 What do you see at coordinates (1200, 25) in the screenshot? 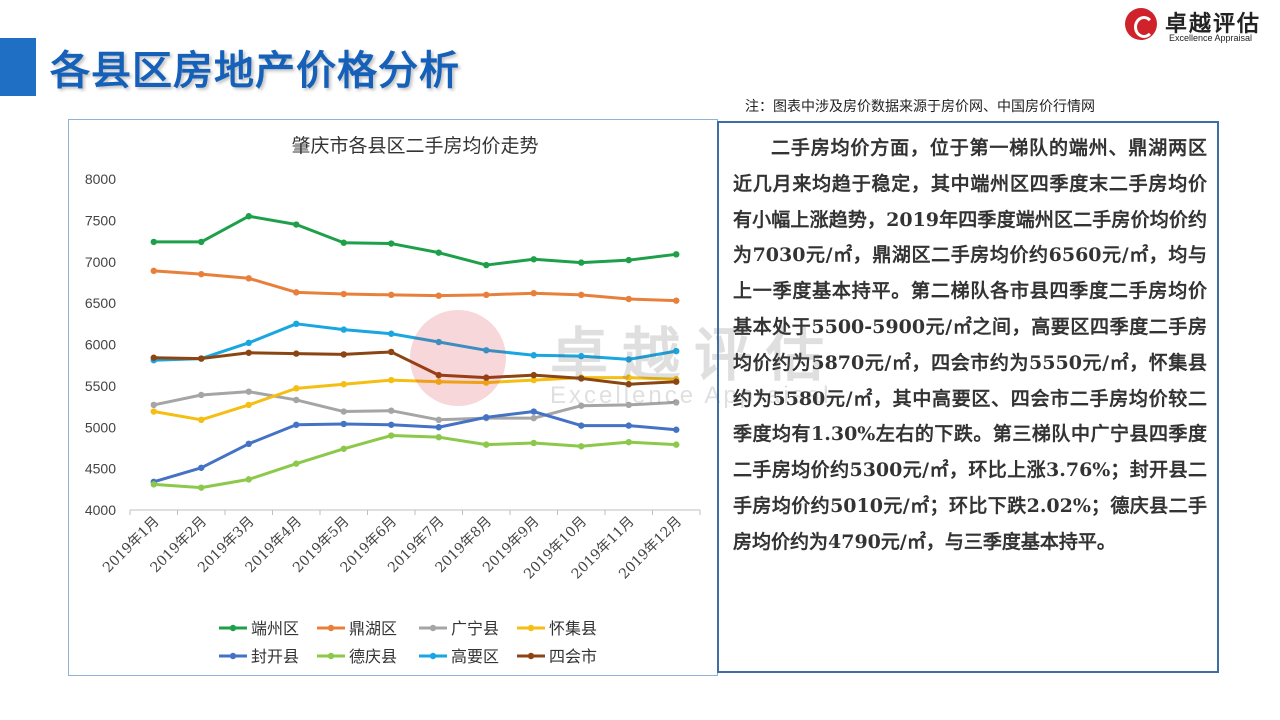
I see `brand-logo: 卓越评估 Excellence Appraisal` at bounding box center [1200, 25].